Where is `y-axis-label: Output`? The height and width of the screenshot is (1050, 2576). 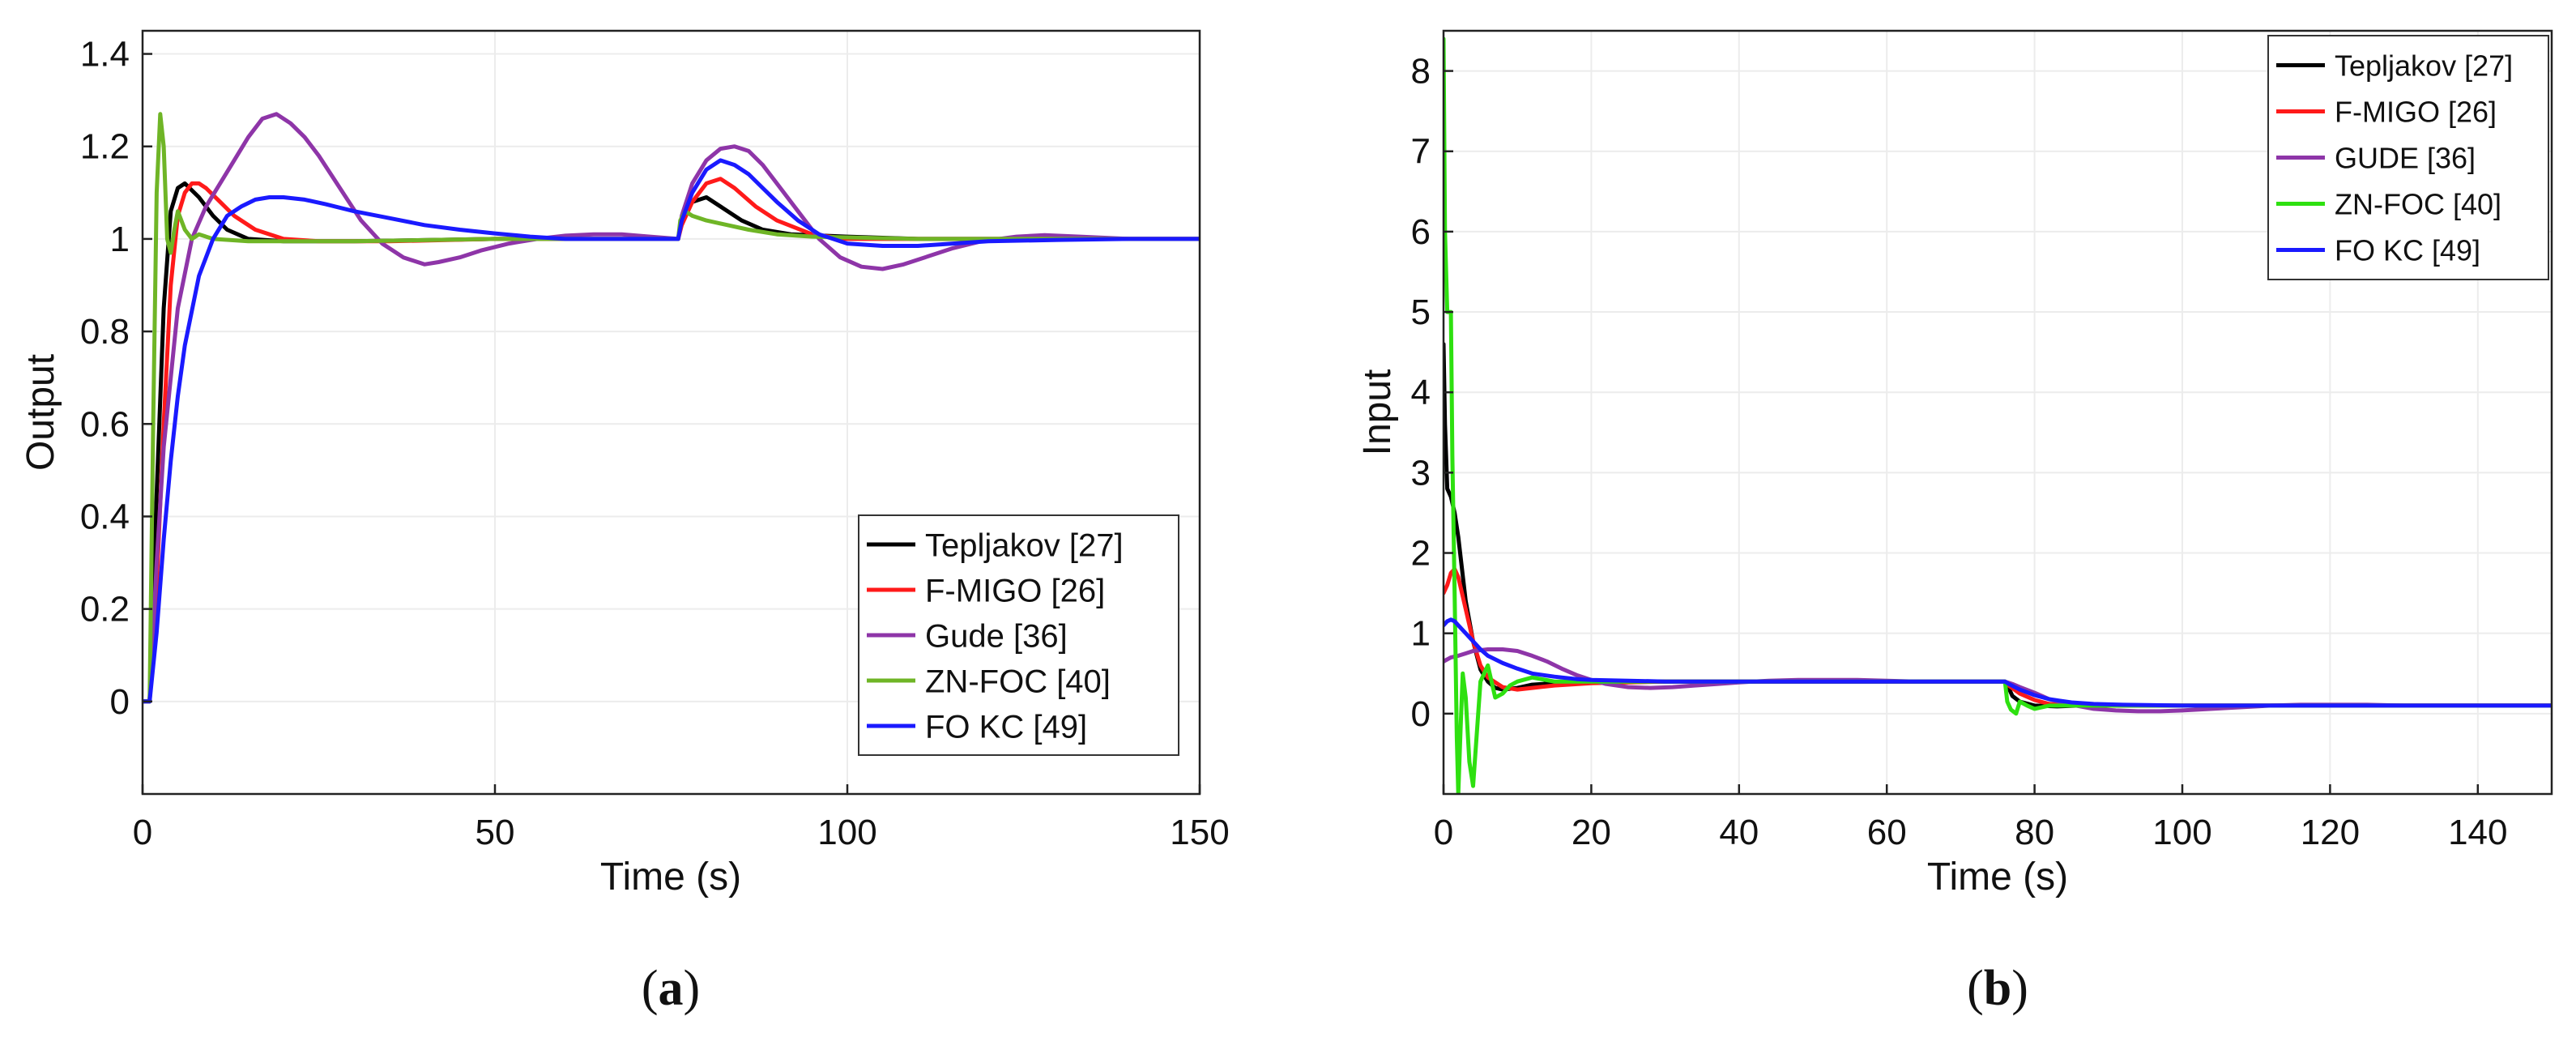 y-axis-label: Output is located at coordinates (41, 412).